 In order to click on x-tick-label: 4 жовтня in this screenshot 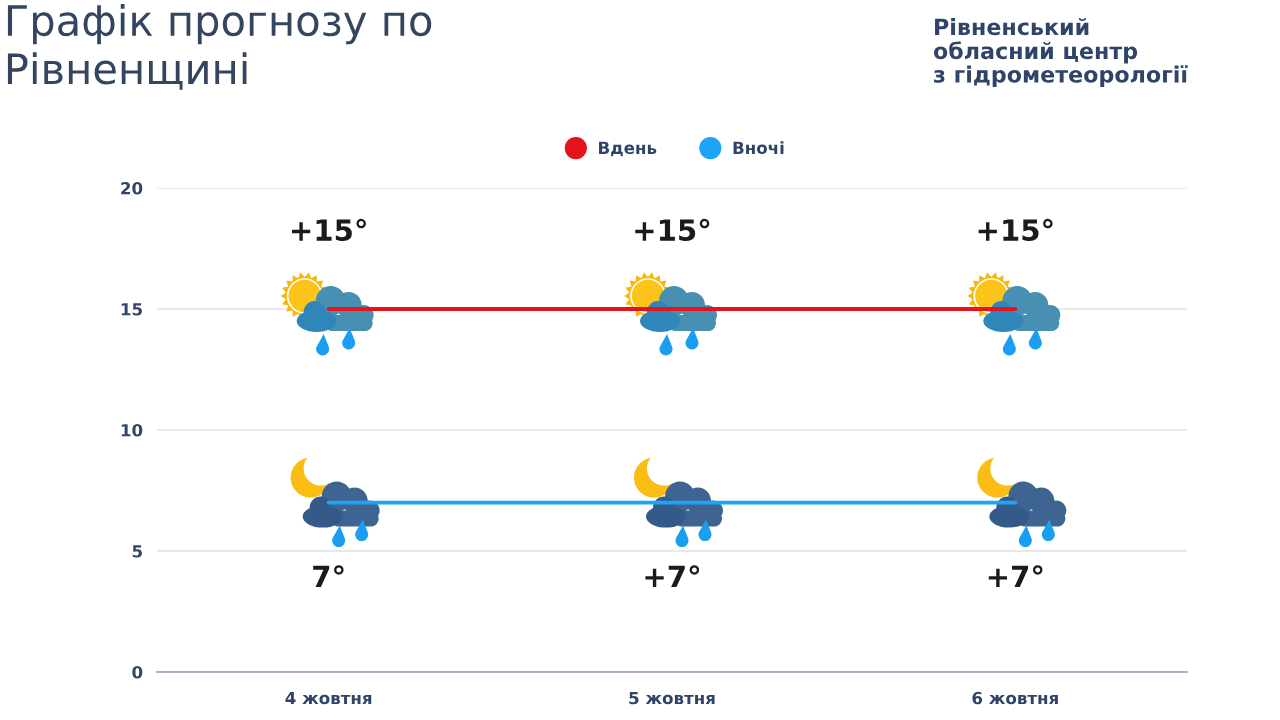, I will do `click(328, 698)`.